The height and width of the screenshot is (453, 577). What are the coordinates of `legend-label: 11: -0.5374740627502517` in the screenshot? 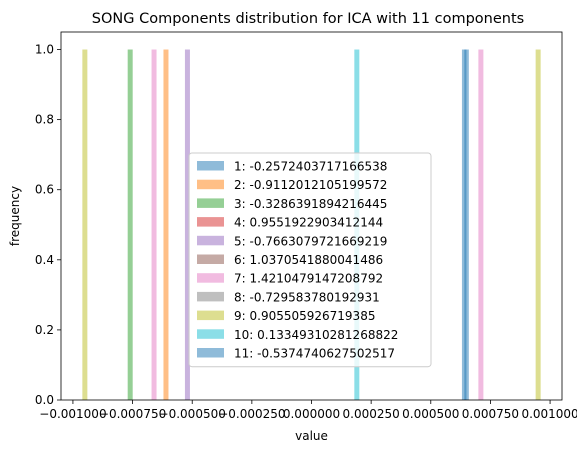 It's located at (314, 354).